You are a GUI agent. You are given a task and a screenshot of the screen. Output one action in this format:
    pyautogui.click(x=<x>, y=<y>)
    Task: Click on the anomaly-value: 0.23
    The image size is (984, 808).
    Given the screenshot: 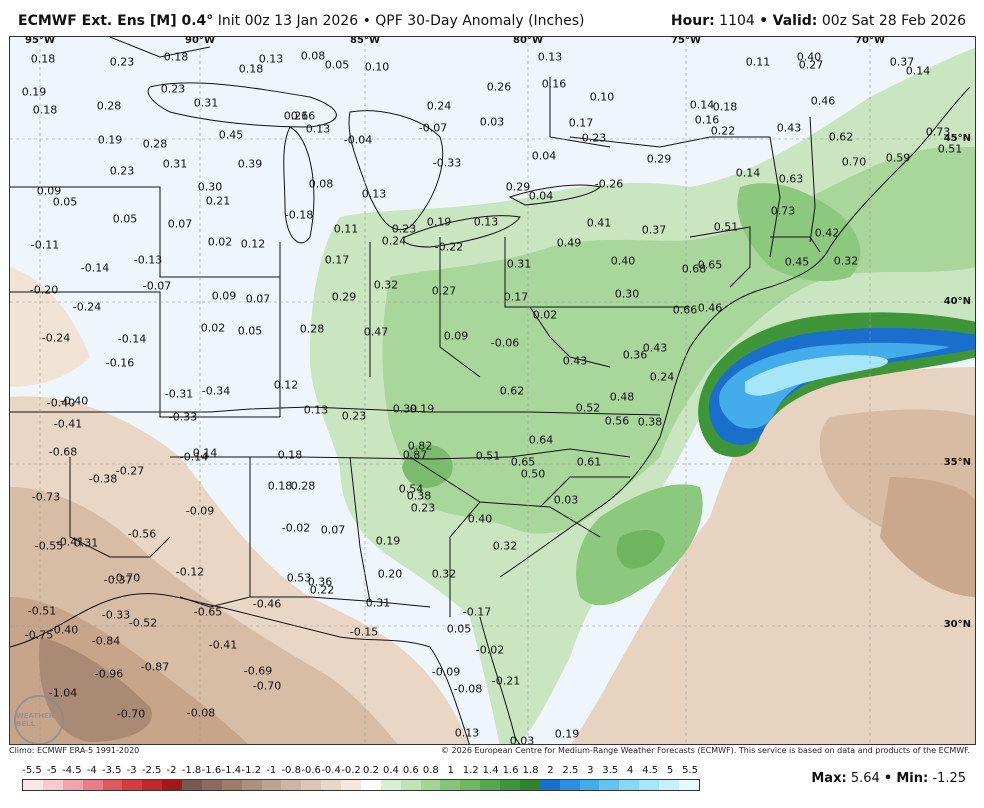 What is the action you would take?
    pyautogui.click(x=122, y=62)
    